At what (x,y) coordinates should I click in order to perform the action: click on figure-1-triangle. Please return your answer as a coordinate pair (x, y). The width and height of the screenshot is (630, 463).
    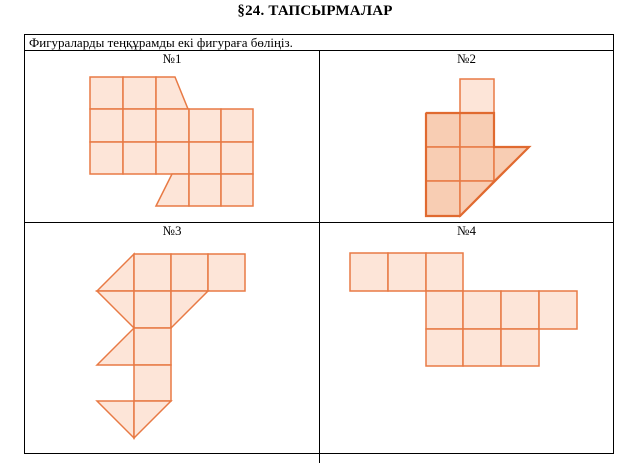
    Looking at the image, I should click on (172, 190).